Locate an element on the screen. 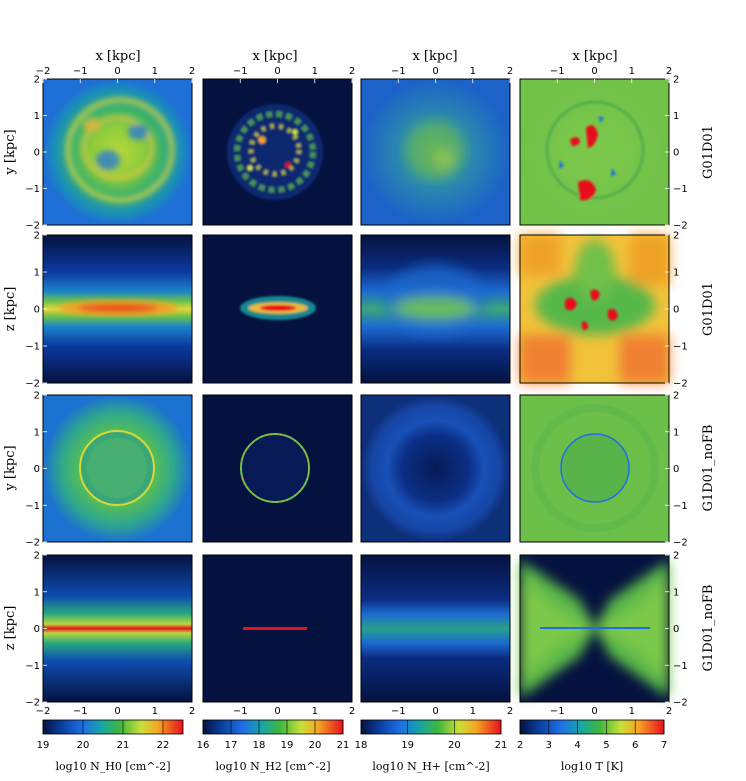  panel-r4-c4 is located at coordinates (594, 628).